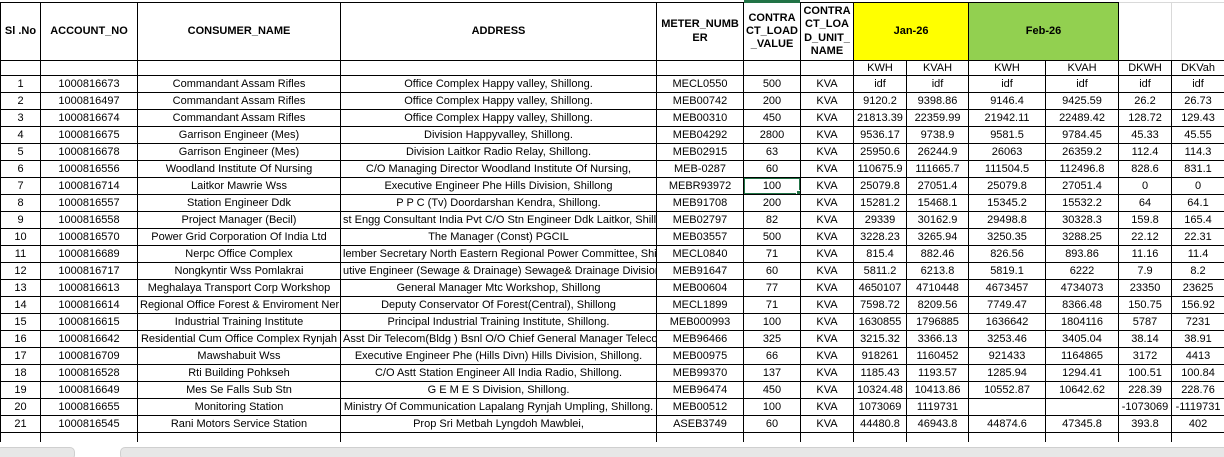 The width and height of the screenshot is (1224, 457). I want to click on cell-dkvah: 228.76, so click(1197, 390).